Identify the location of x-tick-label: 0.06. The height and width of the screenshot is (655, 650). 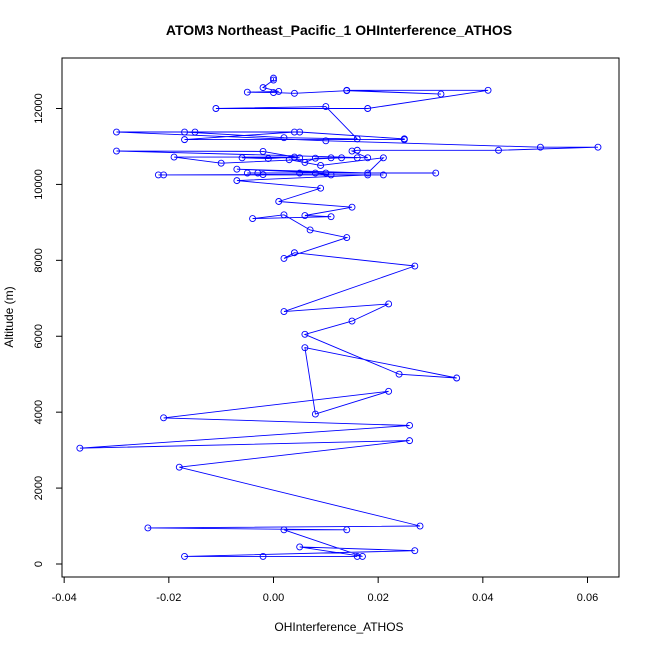
(587, 598).